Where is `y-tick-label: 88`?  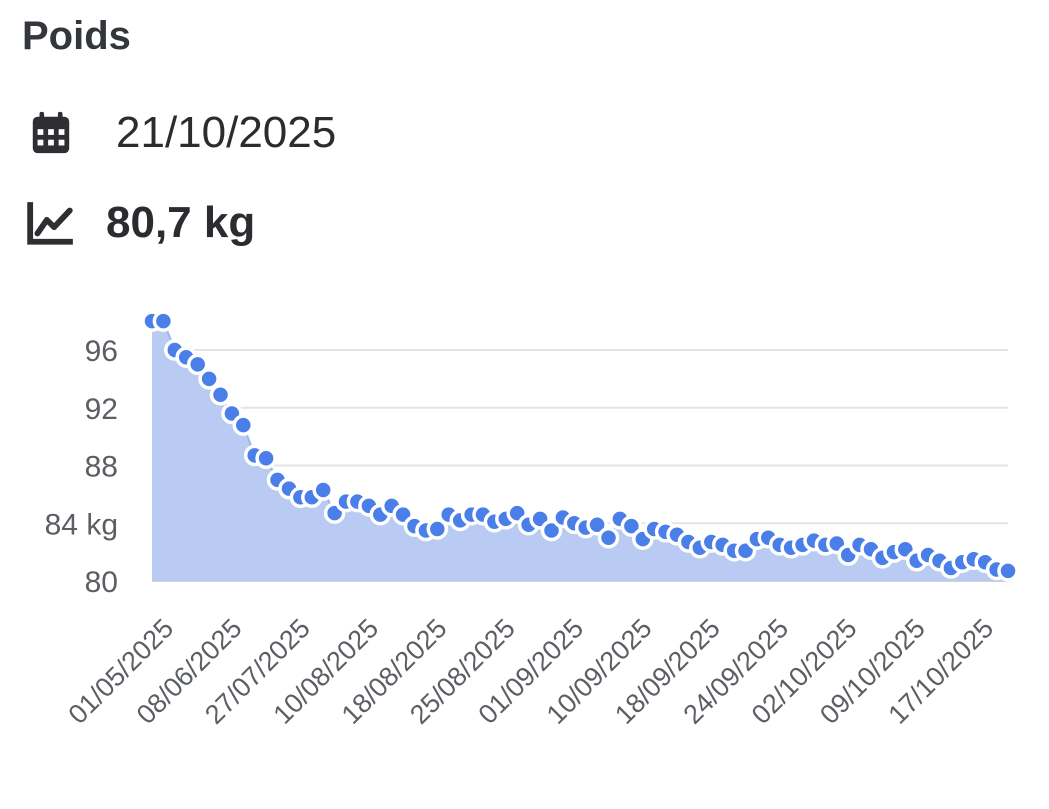
y-tick-label: 88 is located at coordinates (101, 467).